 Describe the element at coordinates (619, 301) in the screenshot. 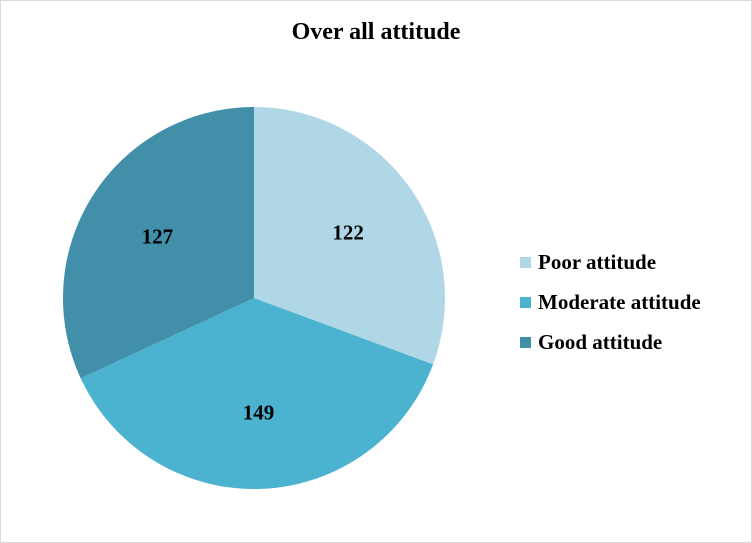

I see `legend-label-moderate-attitude: Moderate attitude` at that location.